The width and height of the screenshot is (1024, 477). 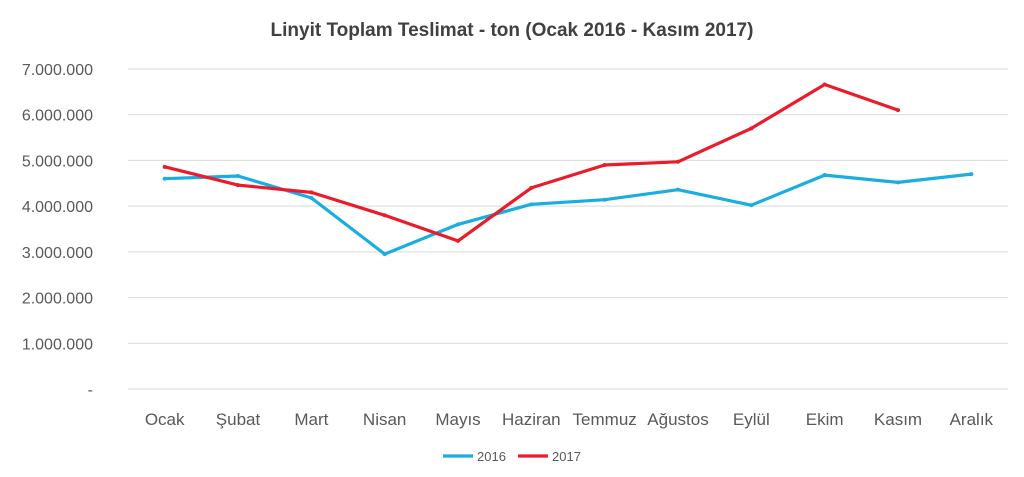 I want to click on x-tick-label: Ağustos, so click(x=677, y=419).